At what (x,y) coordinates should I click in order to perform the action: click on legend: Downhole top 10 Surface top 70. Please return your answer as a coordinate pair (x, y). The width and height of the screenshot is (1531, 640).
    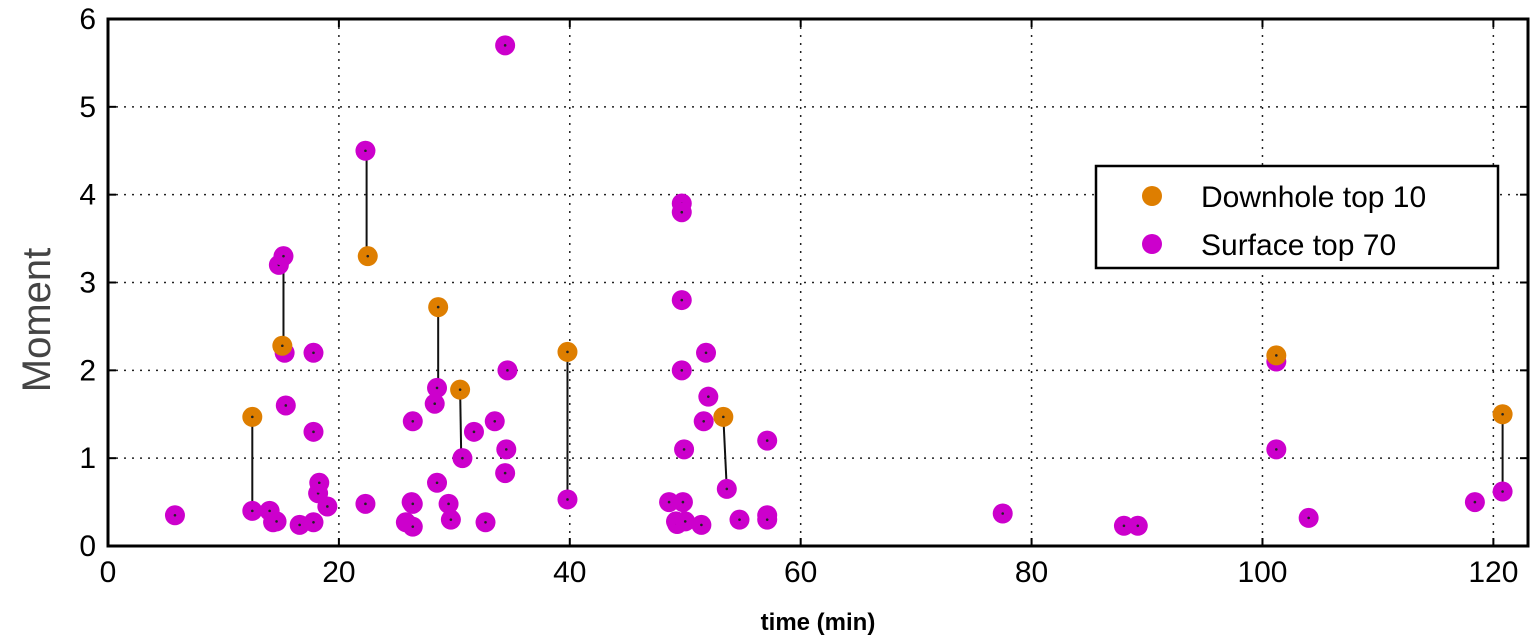
    Looking at the image, I should click on (1297, 217).